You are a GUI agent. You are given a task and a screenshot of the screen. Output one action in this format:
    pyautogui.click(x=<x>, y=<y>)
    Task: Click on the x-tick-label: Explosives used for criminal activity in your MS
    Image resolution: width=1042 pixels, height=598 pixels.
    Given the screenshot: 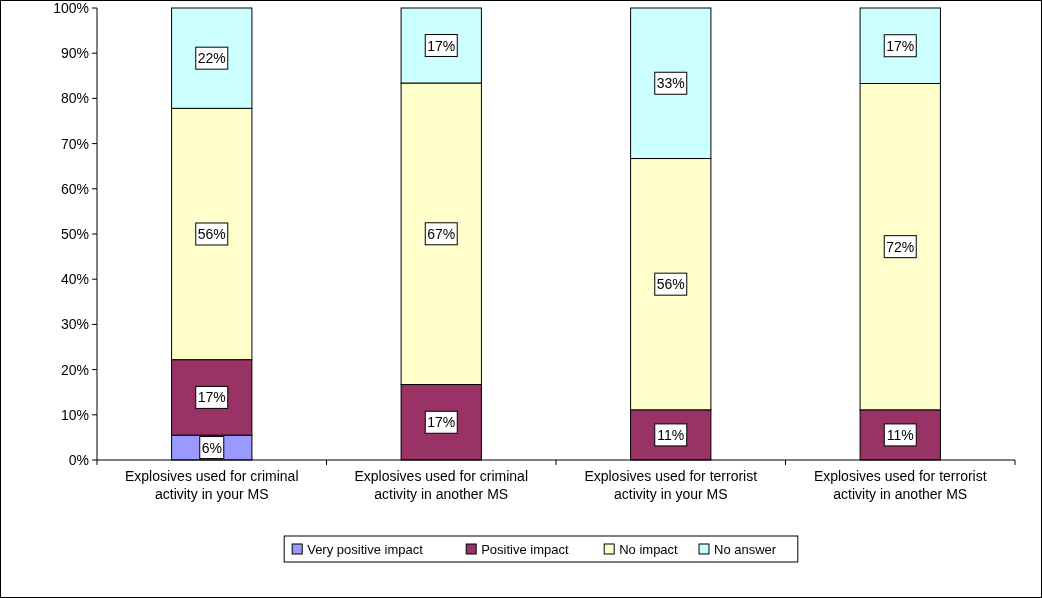 What is the action you would take?
    pyautogui.click(x=211, y=485)
    